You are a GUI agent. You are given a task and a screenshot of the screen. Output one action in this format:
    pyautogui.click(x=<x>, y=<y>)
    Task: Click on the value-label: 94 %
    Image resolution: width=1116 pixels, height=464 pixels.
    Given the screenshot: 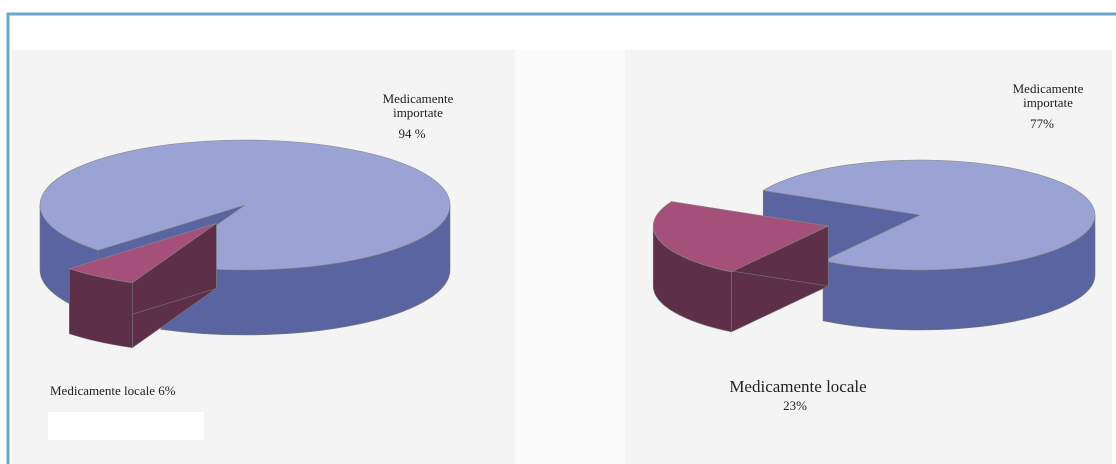 What is the action you would take?
    pyautogui.click(x=411, y=133)
    